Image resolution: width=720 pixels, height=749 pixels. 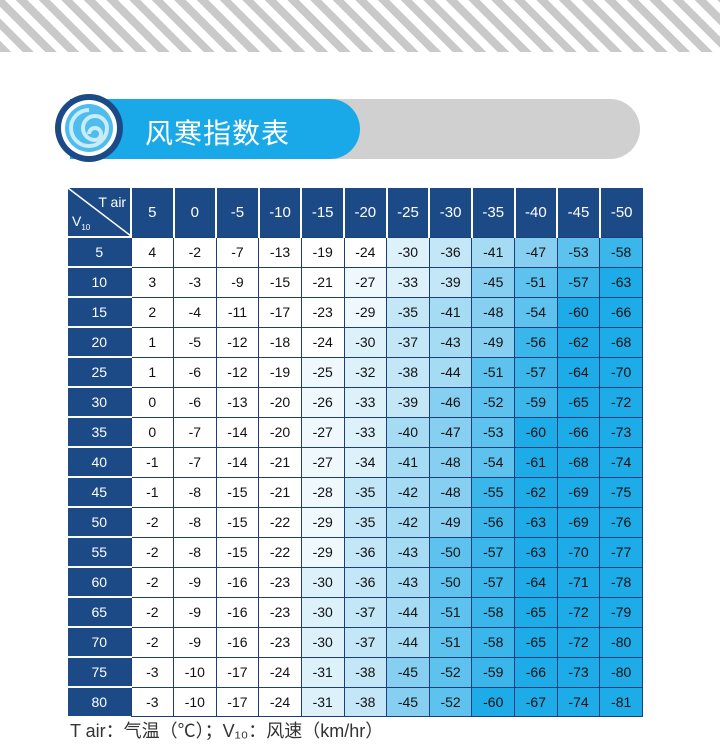 I want to click on wind-chill-cell: -55, so click(x=493, y=492).